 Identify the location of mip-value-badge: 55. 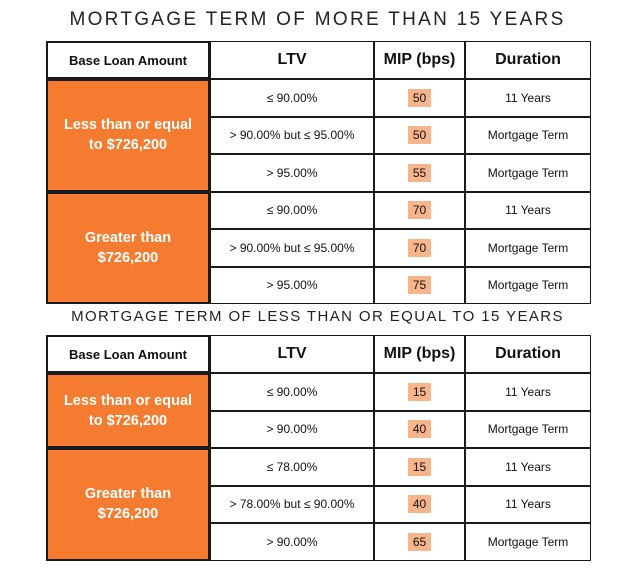
(419, 172).